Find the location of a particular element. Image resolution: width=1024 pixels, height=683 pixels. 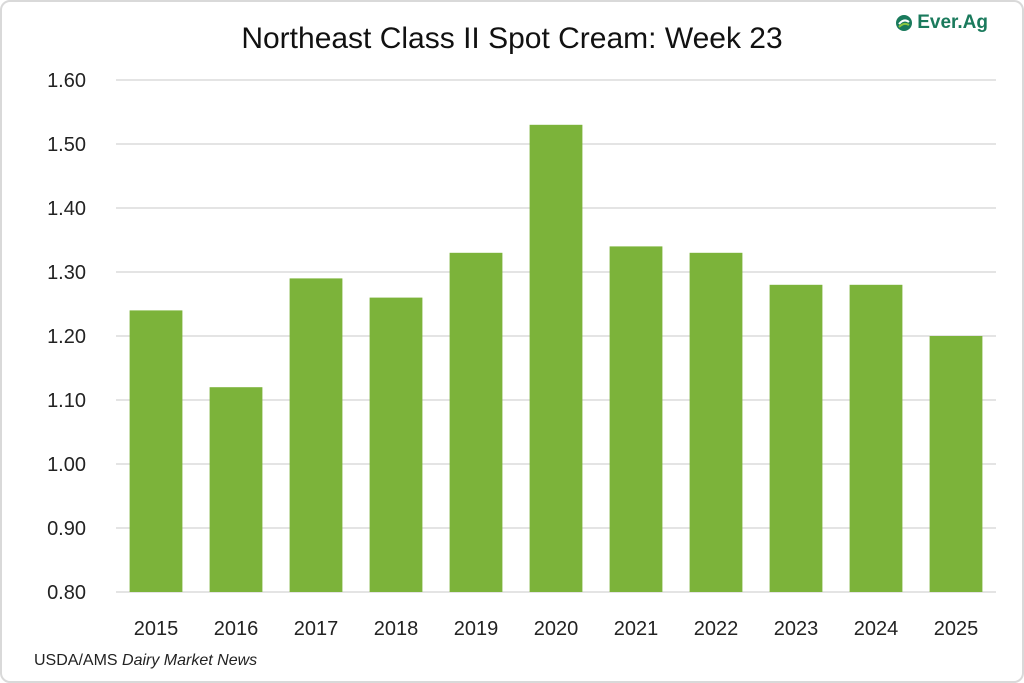

ever-ag-leaf-icon is located at coordinates (904, 23).